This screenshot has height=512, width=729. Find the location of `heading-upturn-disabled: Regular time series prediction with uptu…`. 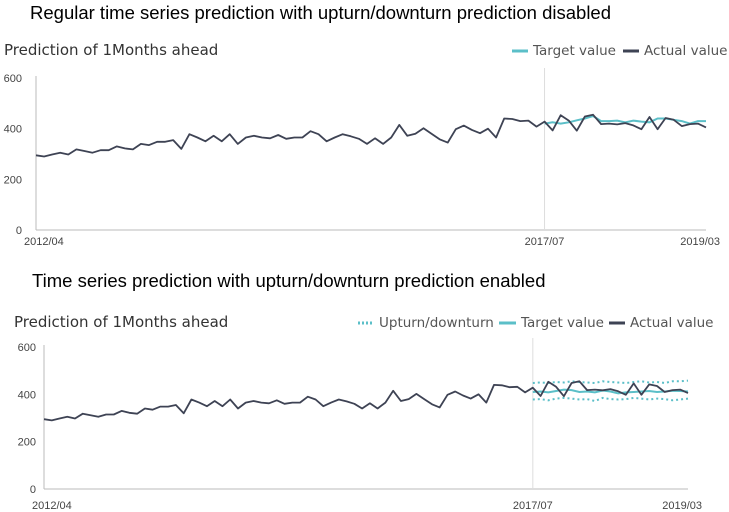

heading-upturn-disabled: Regular time series prediction with uptu… is located at coordinates (321, 12).